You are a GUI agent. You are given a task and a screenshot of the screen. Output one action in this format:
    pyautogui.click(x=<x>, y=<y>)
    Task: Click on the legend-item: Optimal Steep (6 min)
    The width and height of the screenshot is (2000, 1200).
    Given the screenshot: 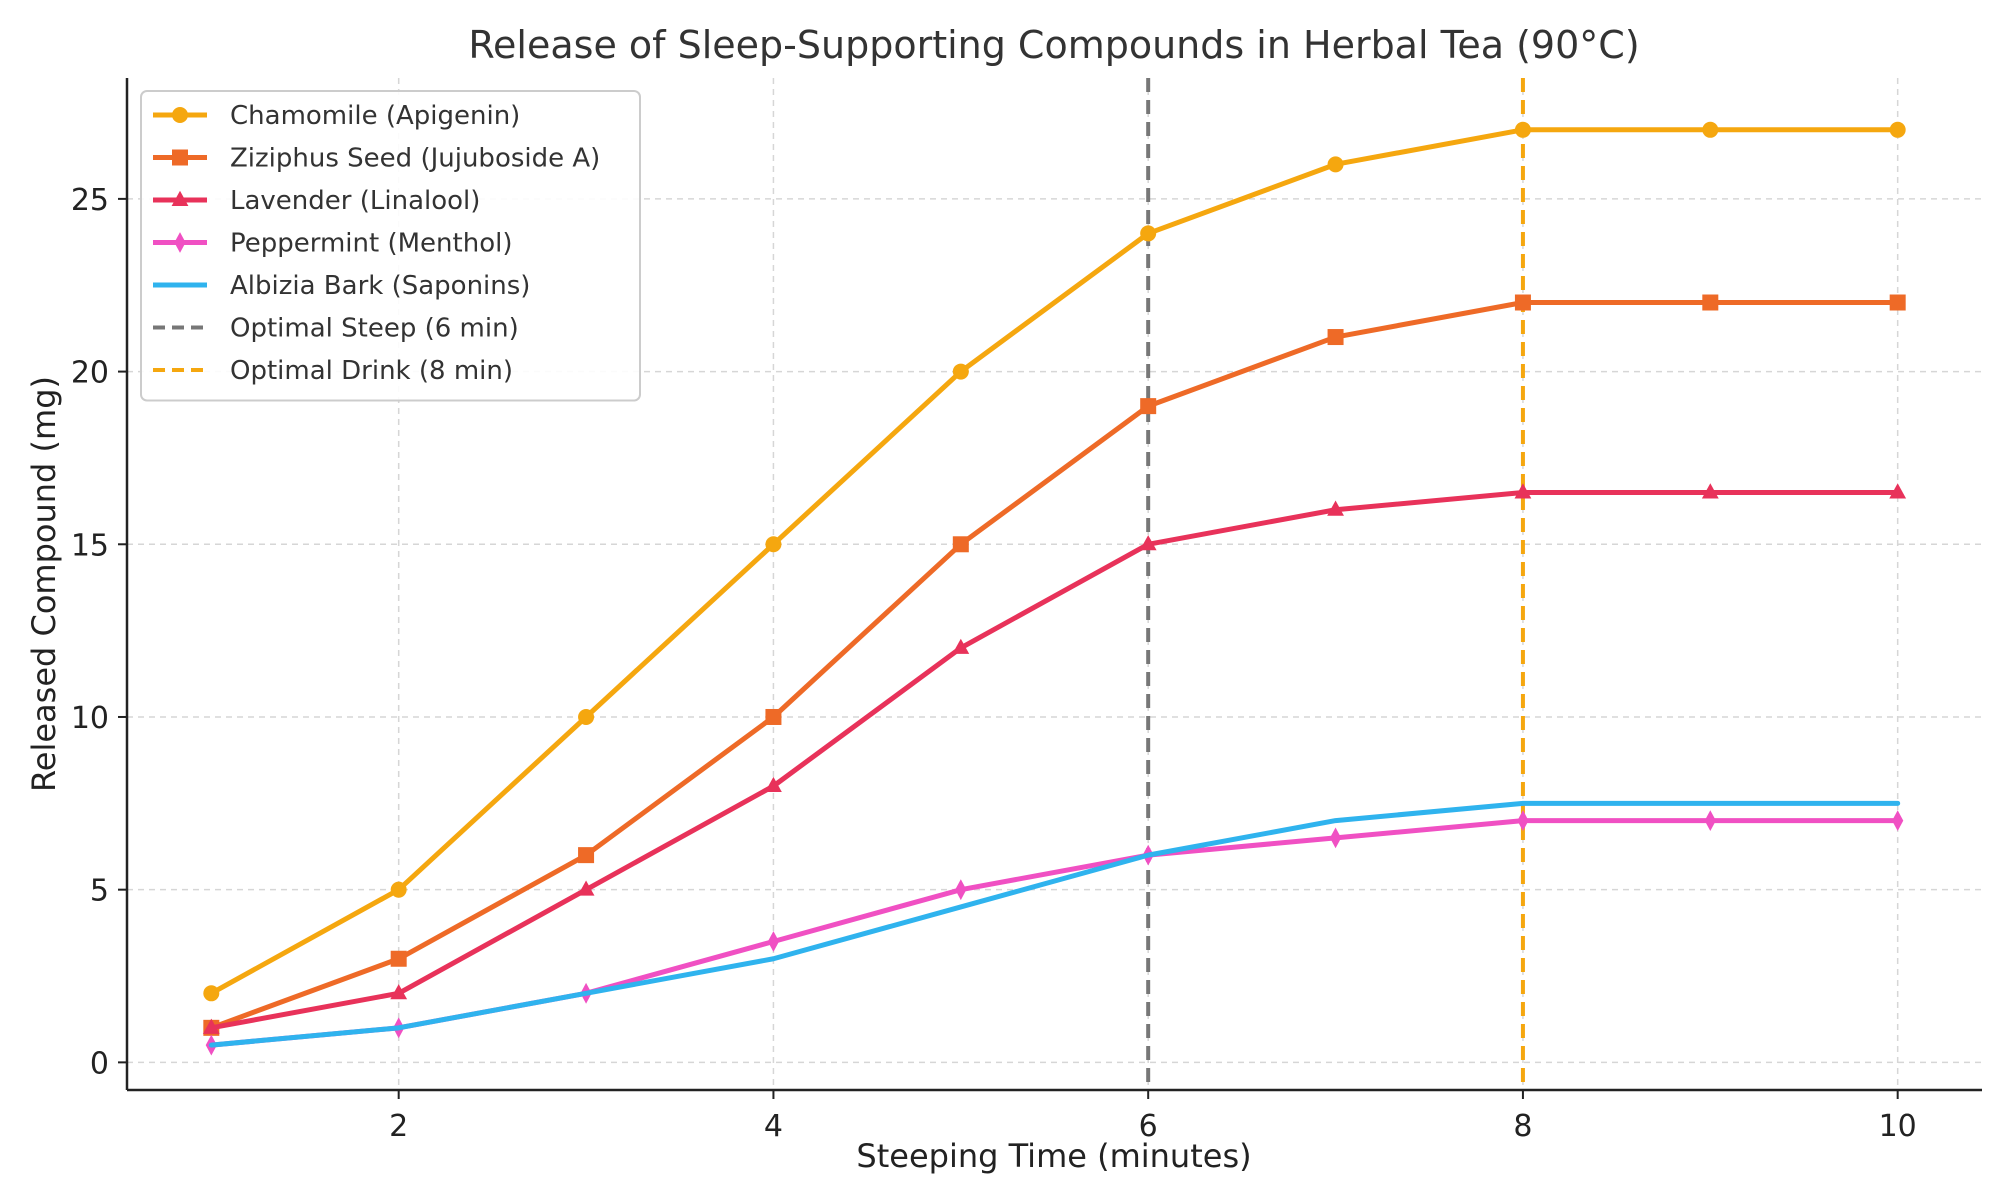 What is the action you would take?
    pyautogui.click(x=336, y=329)
    